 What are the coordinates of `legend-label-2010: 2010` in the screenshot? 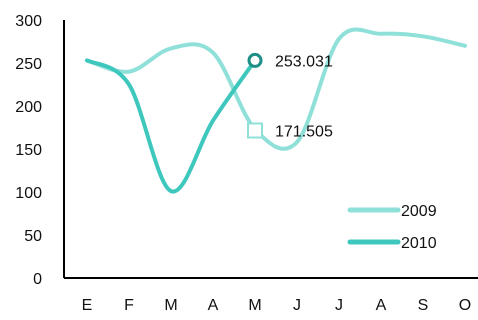 It's located at (419, 243).